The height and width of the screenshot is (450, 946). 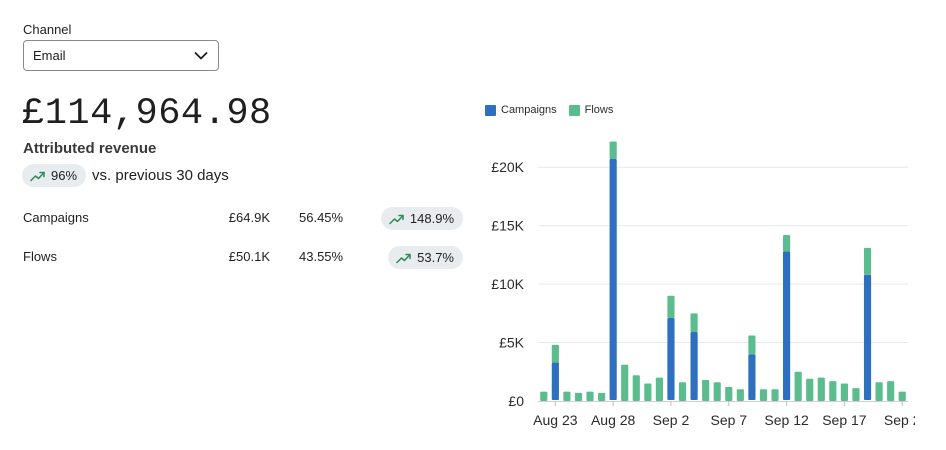 I want to click on y-tick-label: £0, so click(x=516, y=401).